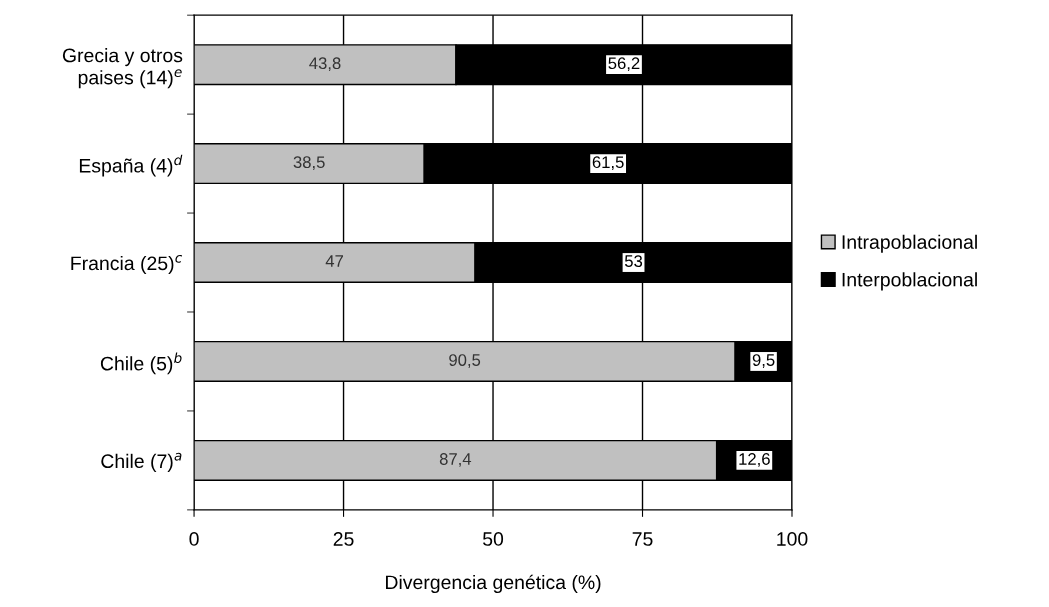  What do you see at coordinates (127, 264) in the screenshot?
I see `y-tick-label: Francia (25)$^{c}$` at bounding box center [127, 264].